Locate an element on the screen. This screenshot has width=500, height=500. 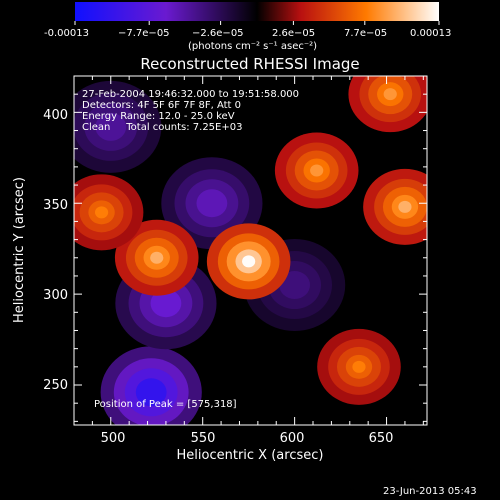
y-tick-label-3: 400 is located at coordinates (55, 115).